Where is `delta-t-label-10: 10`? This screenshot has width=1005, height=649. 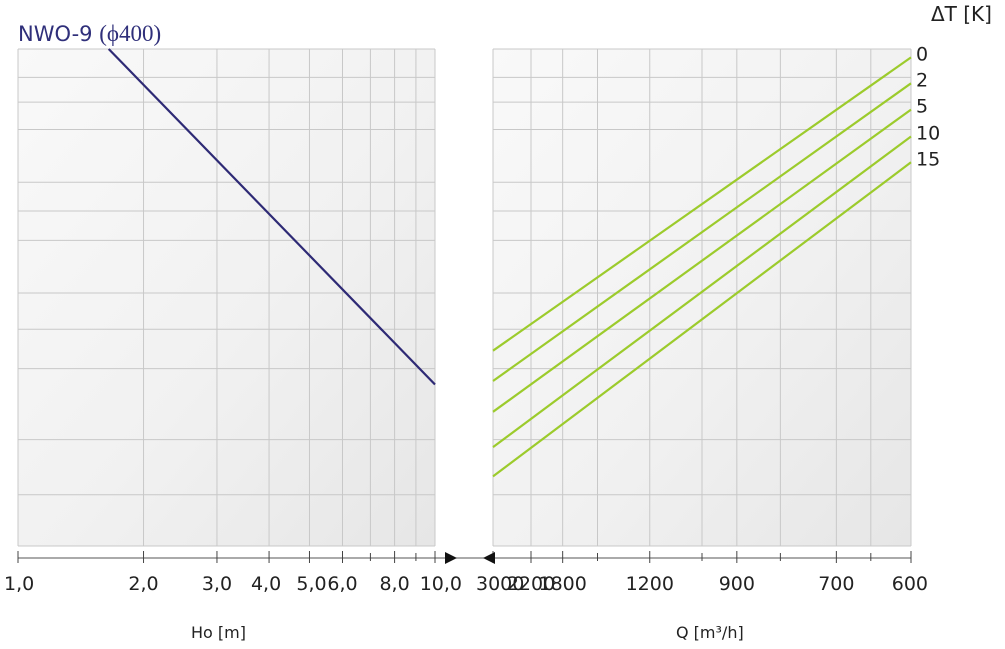
delta-t-label-10: 10 is located at coordinates (928, 133).